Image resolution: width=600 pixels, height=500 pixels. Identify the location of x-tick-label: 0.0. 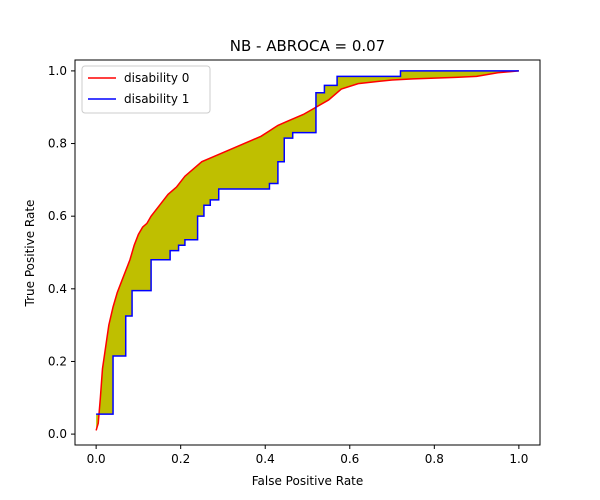
(96, 459).